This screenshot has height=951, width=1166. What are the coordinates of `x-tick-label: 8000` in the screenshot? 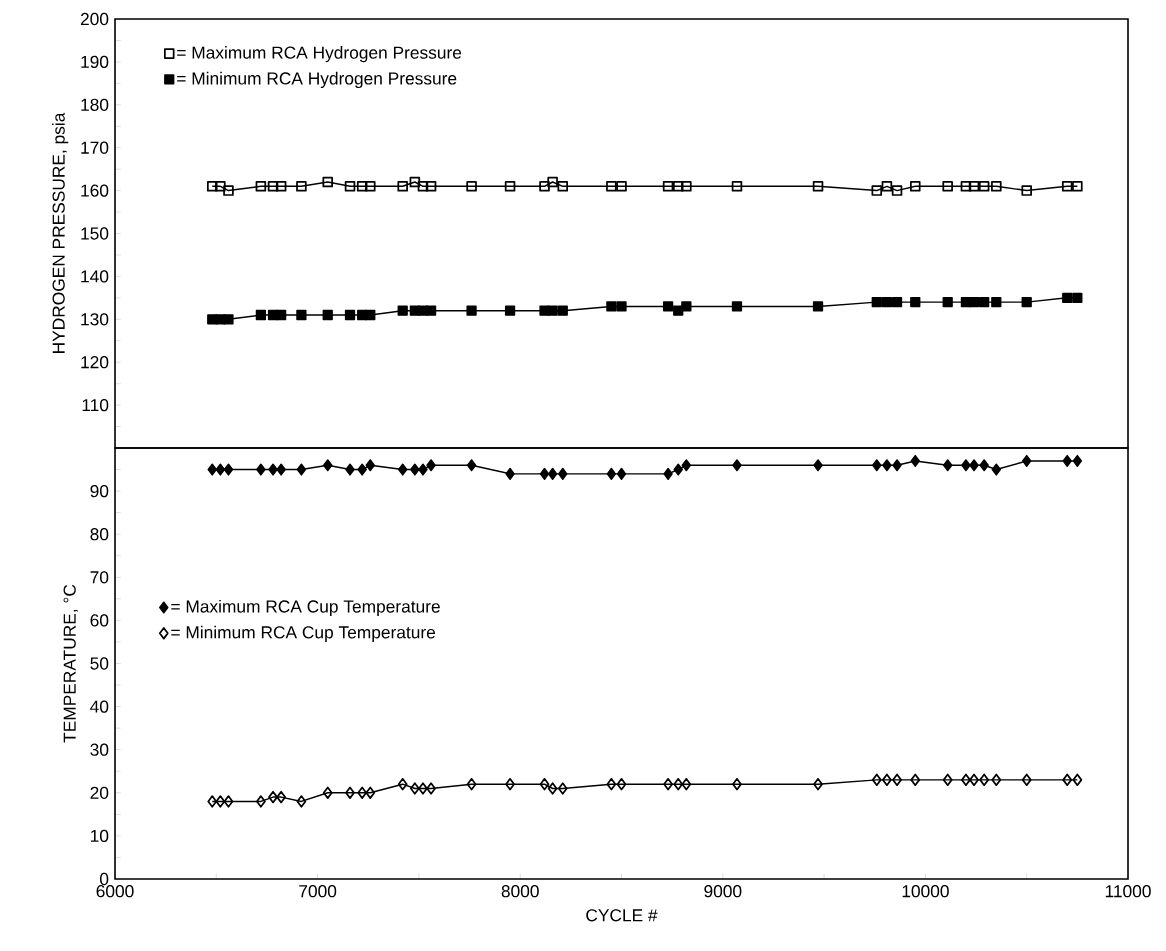 It's located at (520, 891).